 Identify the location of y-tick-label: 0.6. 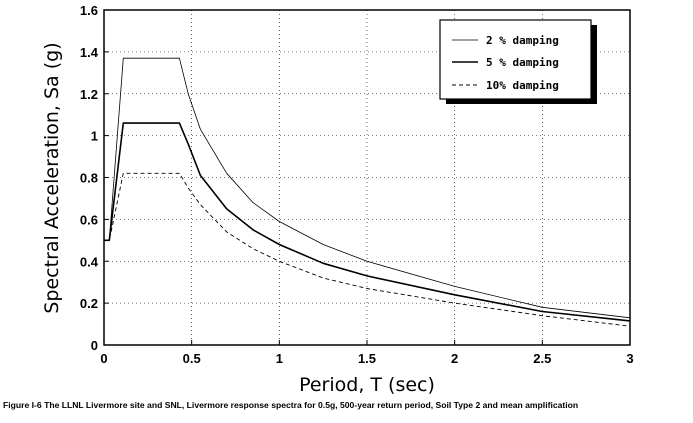
(89, 219).